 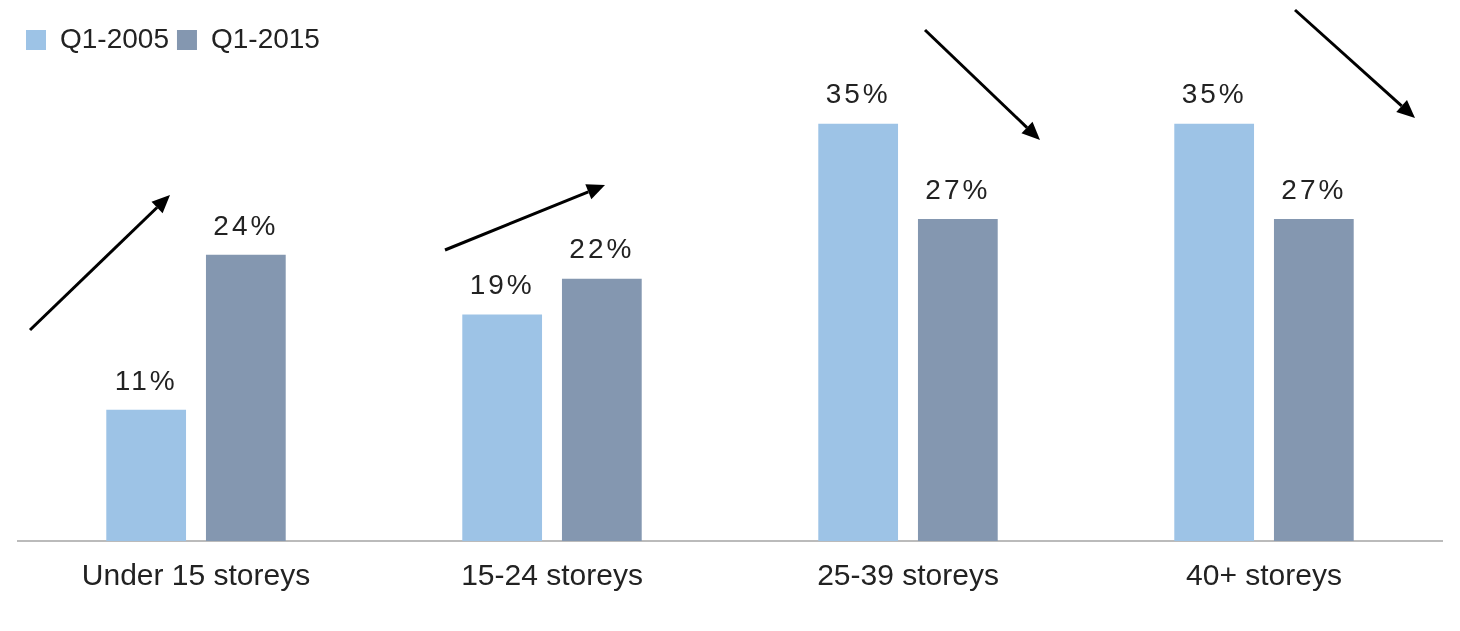 What do you see at coordinates (908, 575) in the screenshot?
I see `x-tick-label: 25-39 storeys` at bounding box center [908, 575].